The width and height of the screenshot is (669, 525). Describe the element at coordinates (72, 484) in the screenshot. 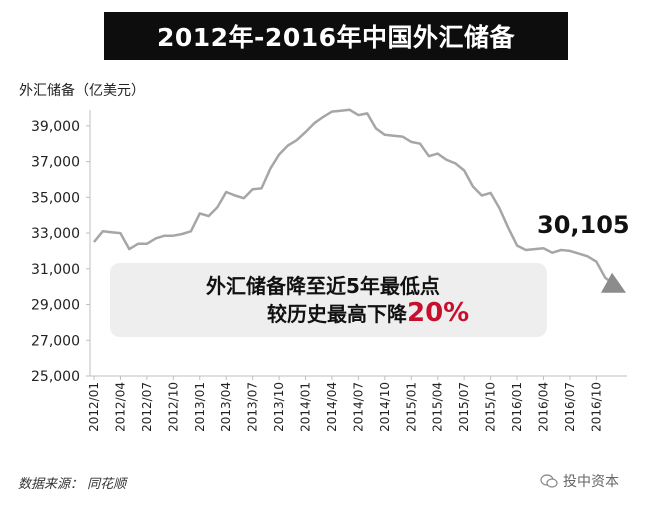

I see `source-note: 数据来源： 同花顺` at that location.